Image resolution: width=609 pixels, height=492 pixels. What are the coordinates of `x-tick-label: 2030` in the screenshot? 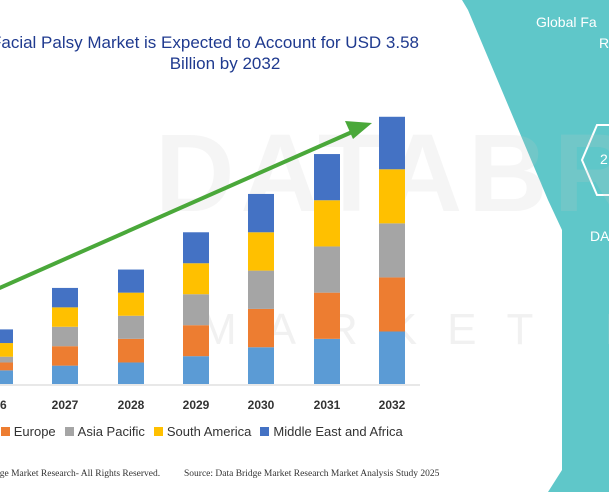 It's located at (261, 405).